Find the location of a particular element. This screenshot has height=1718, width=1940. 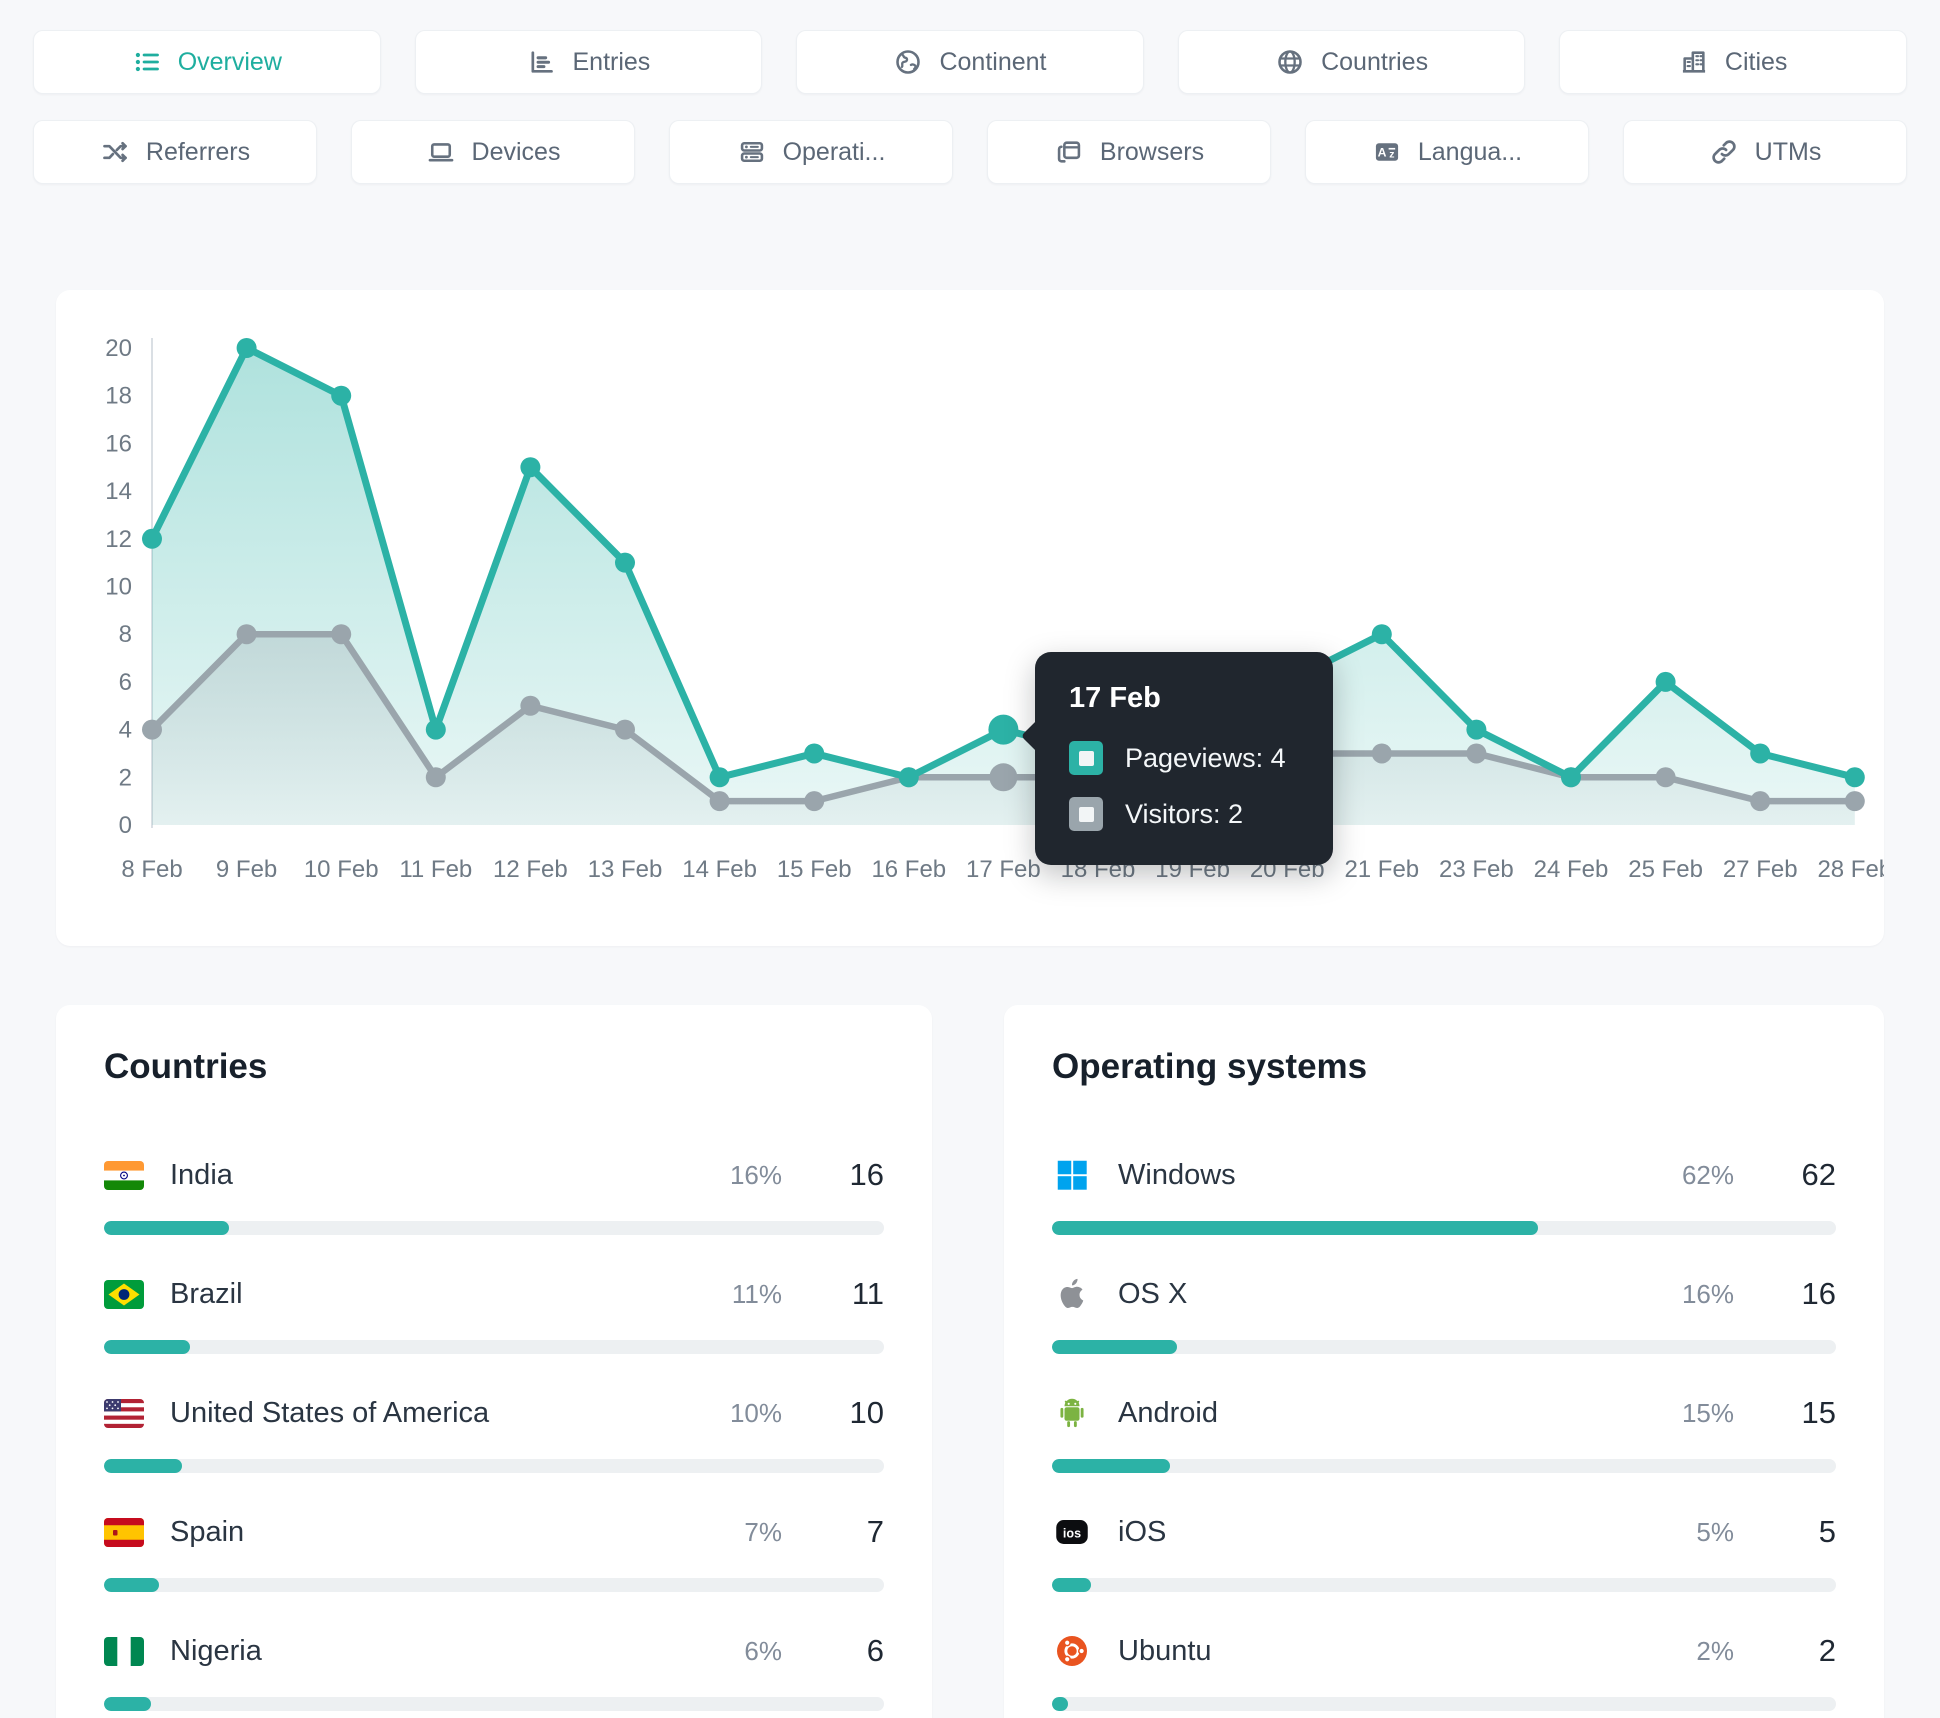

os-name: Windows is located at coordinates (1177, 1174).